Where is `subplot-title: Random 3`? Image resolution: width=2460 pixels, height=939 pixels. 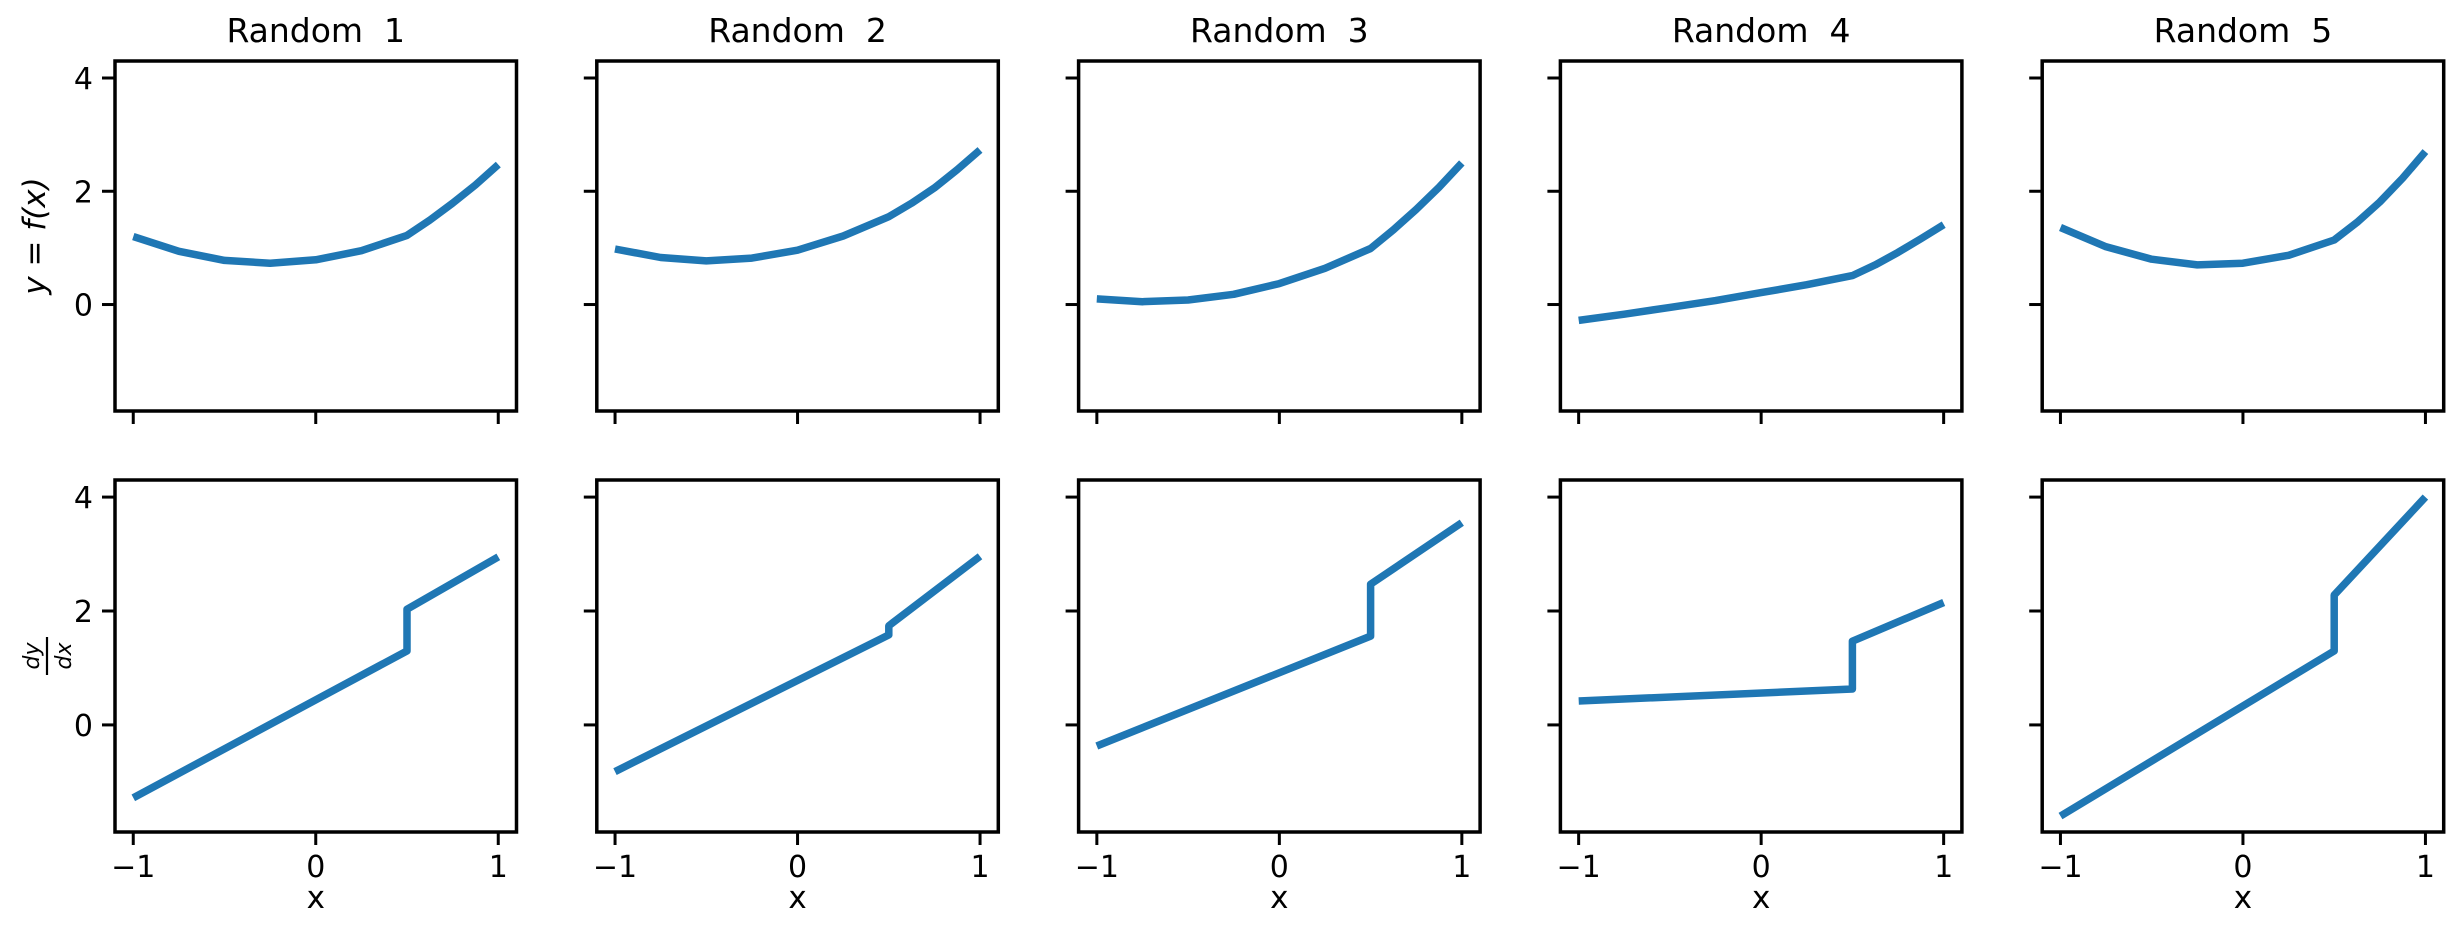 subplot-title: Random 3 is located at coordinates (1279, 30).